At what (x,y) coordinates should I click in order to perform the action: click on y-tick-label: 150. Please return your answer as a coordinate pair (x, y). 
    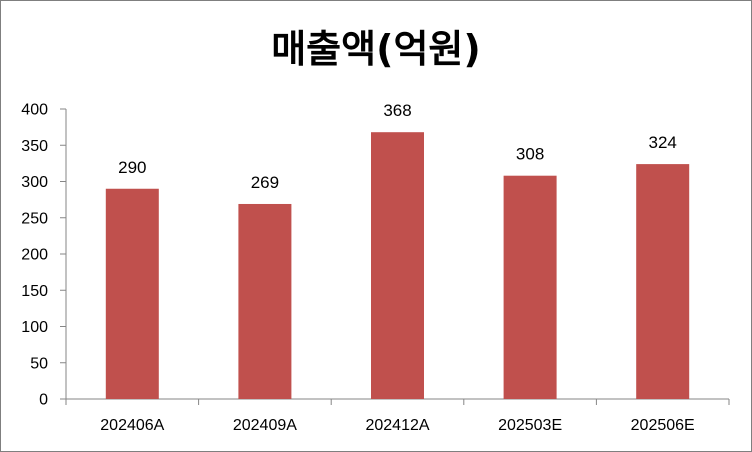
    Looking at the image, I should click on (34, 291).